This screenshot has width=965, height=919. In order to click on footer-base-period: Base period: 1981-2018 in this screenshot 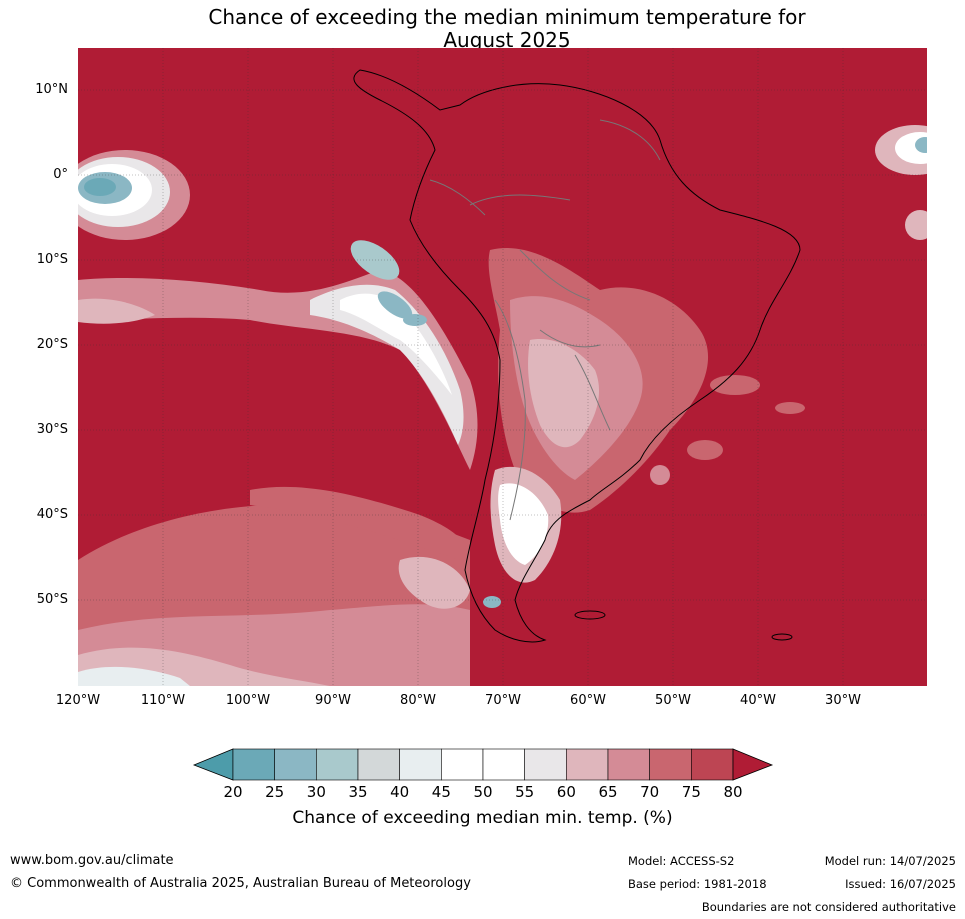, I will do `click(697, 884)`.